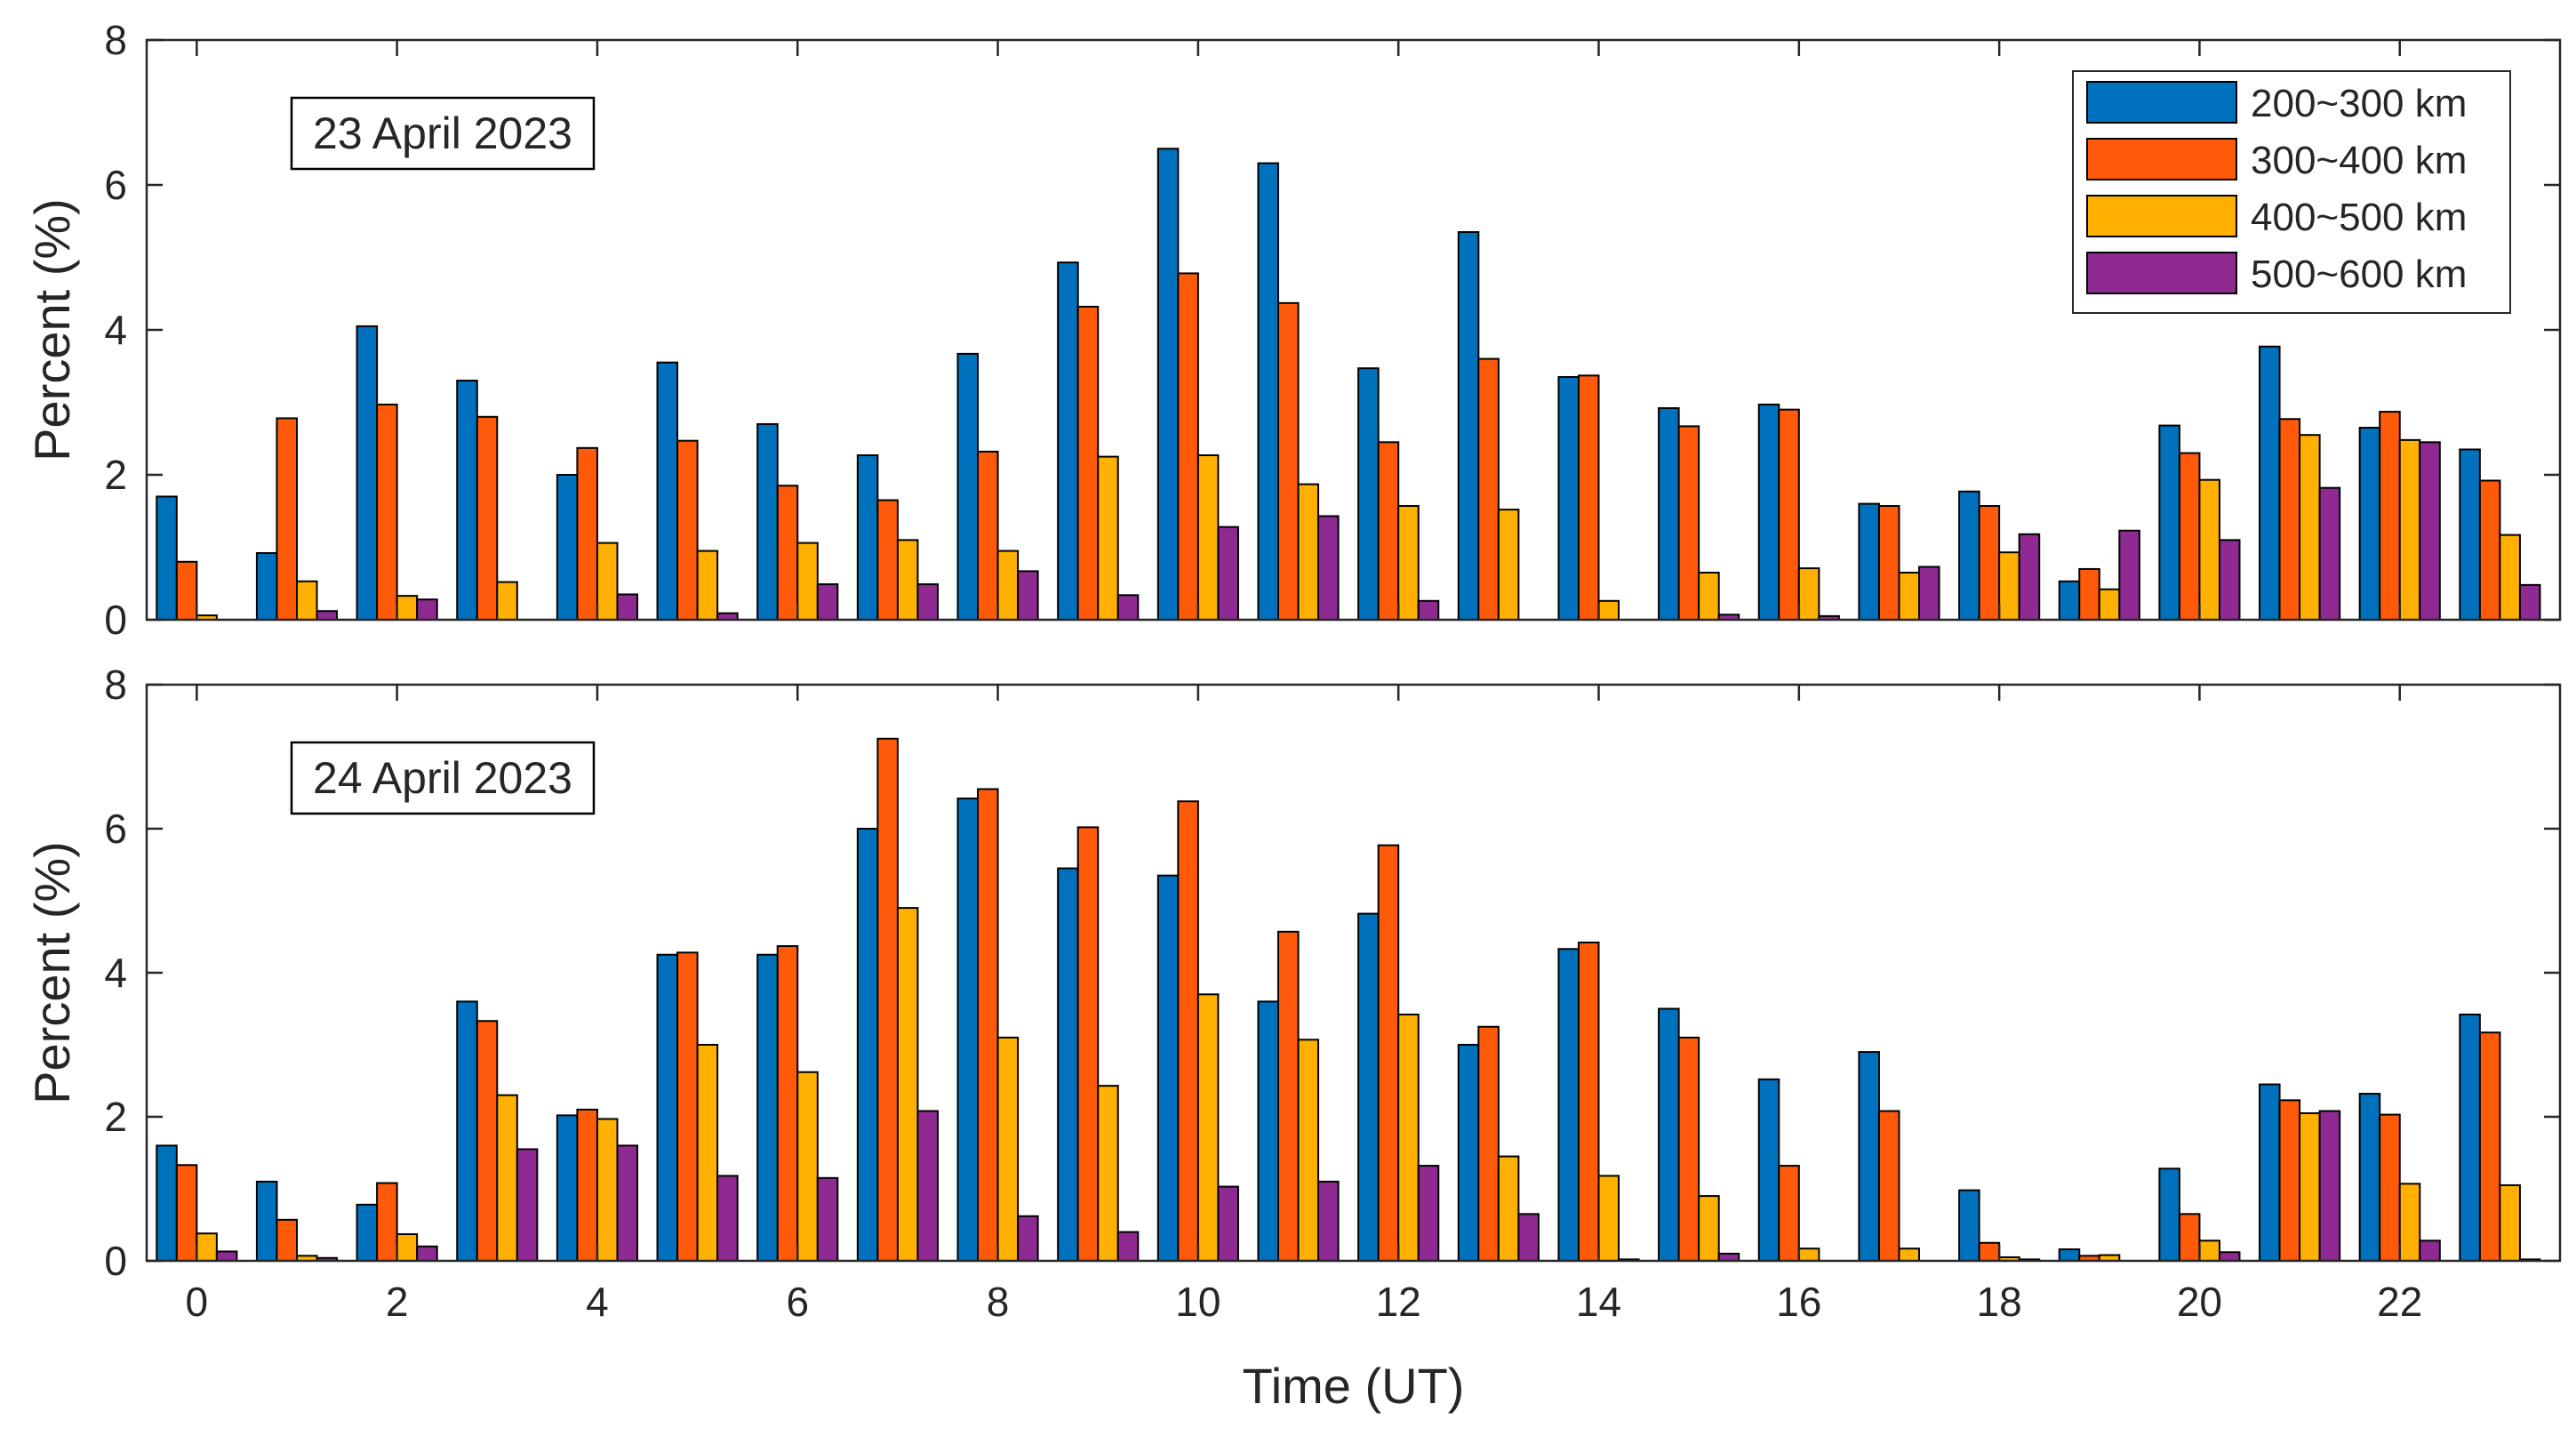 The width and height of the screenshot is (2576, 1444). Describe the element at coordinates (115, 475) in the screenshot. I see `y-tick-label: 2` at that location.